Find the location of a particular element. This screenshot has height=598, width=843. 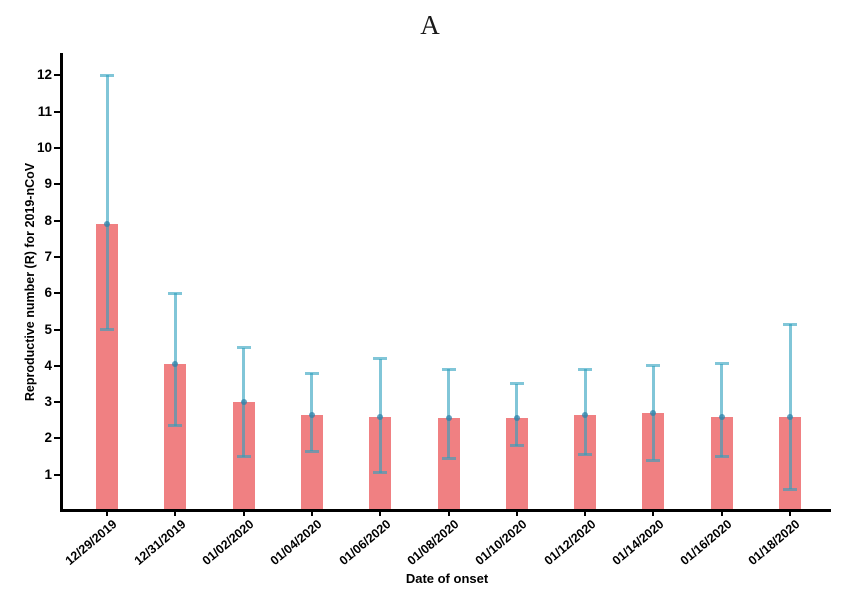

x-tick-label: 01/08/2020 is located at coordinates (433, 542).